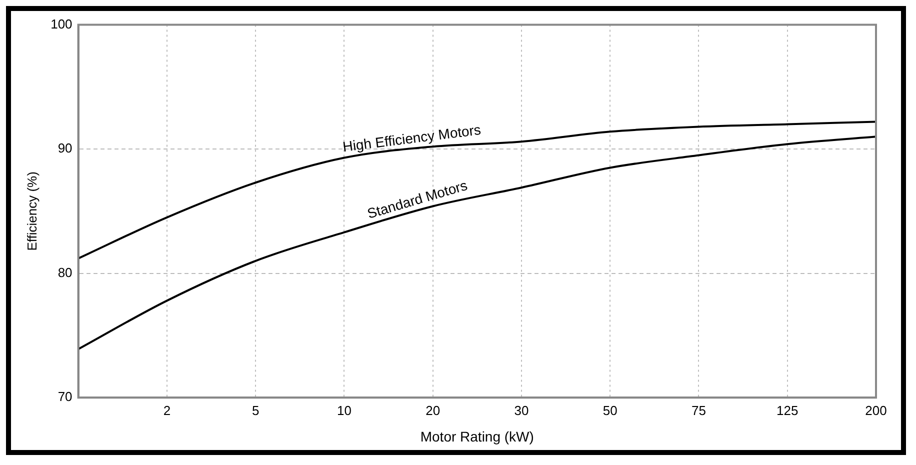 The width and height of the screenshot is (916, 465). What do you see at coordinates (477, 436) in the screenshot?
I see `x-axis-title: Motor Rating (kW)` at bounding box center [477, 436].